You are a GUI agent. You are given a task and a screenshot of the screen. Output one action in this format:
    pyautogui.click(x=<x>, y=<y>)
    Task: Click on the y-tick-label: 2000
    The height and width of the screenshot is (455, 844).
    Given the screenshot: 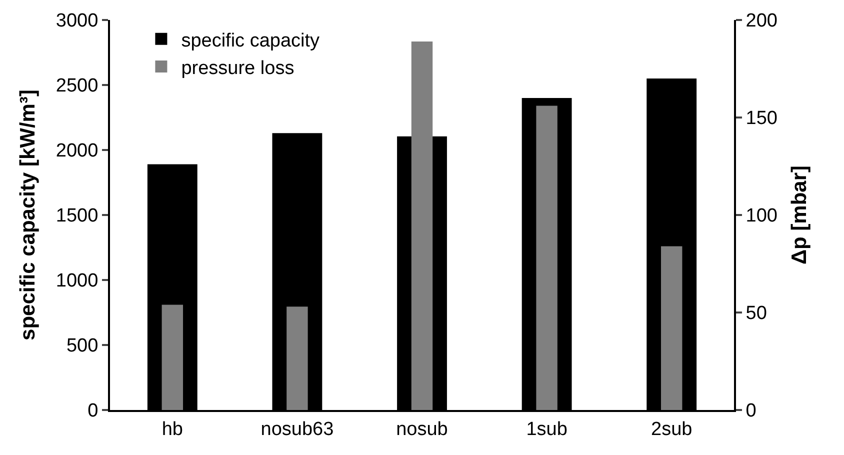 What is the action you would take?
    pyautogui.click(x=77, y=151)
    